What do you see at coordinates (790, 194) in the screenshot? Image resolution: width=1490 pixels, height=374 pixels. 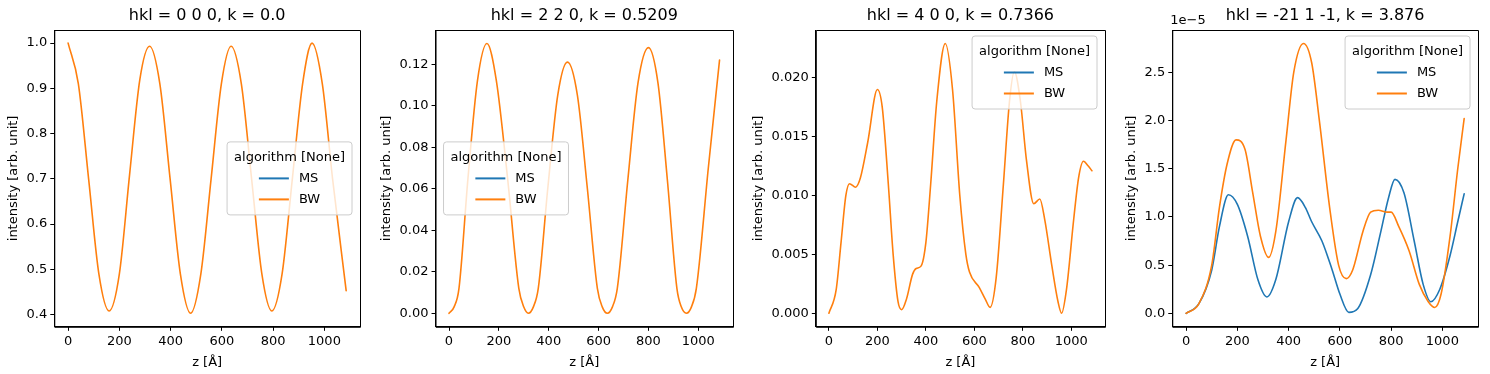 I see `y-tick-label: 0.010` at bounding box center [790, 194].